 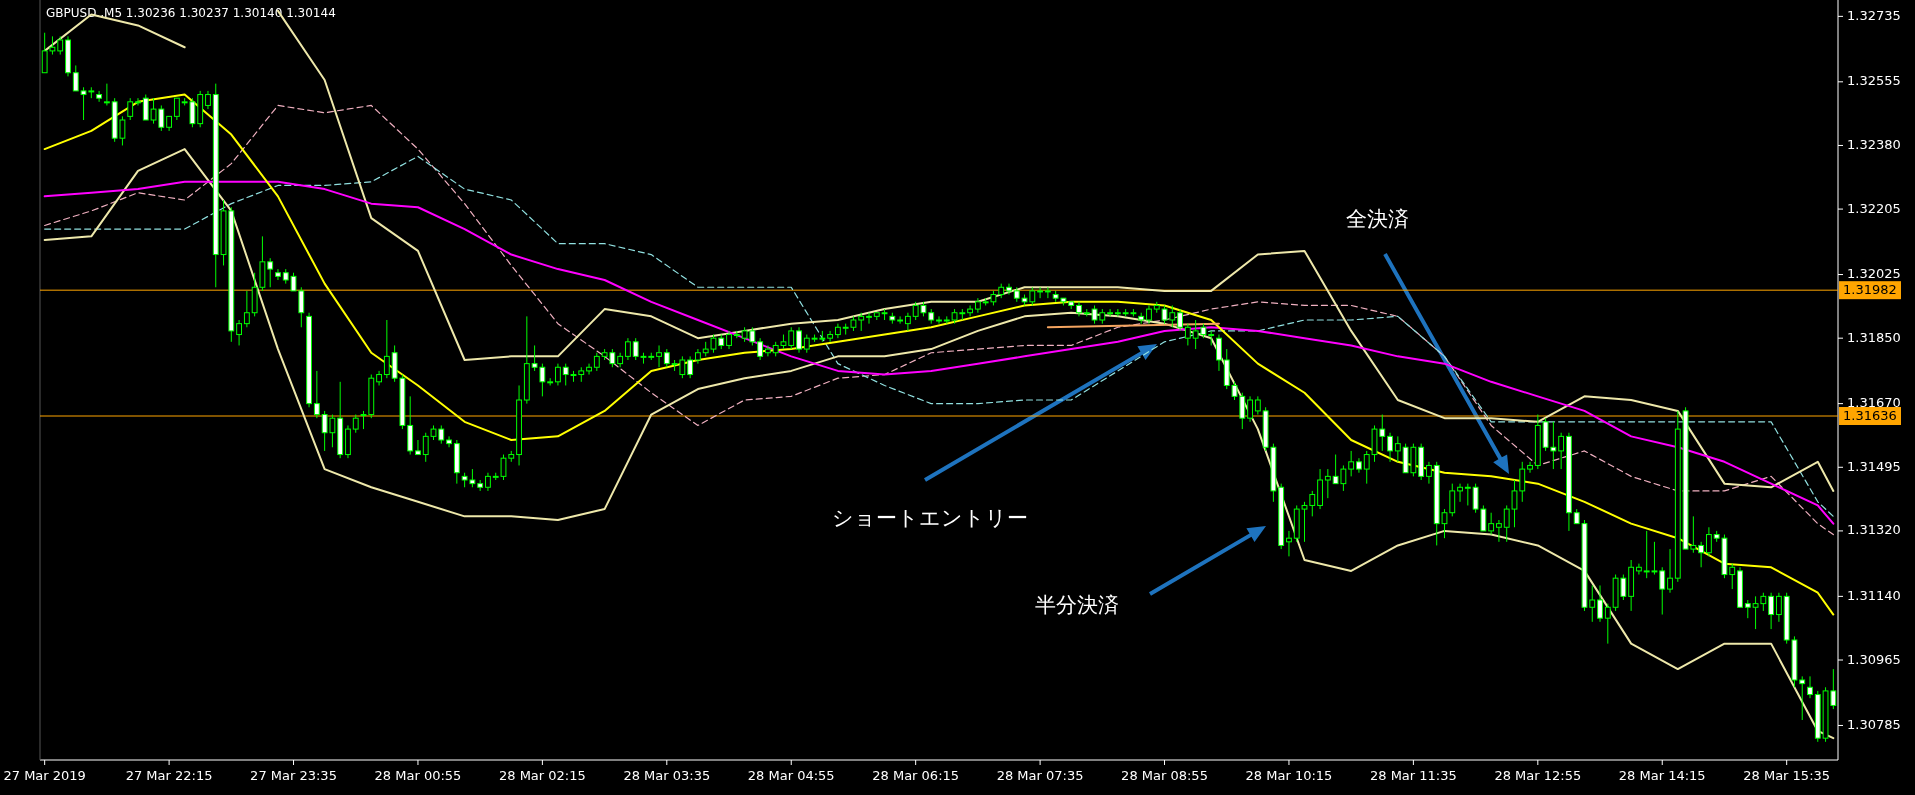 What do you see at coordinates (916, 775) in the screenshot?
I see `x-tick-label: 28 Mar 06:15` at bounding box center [916, 775].